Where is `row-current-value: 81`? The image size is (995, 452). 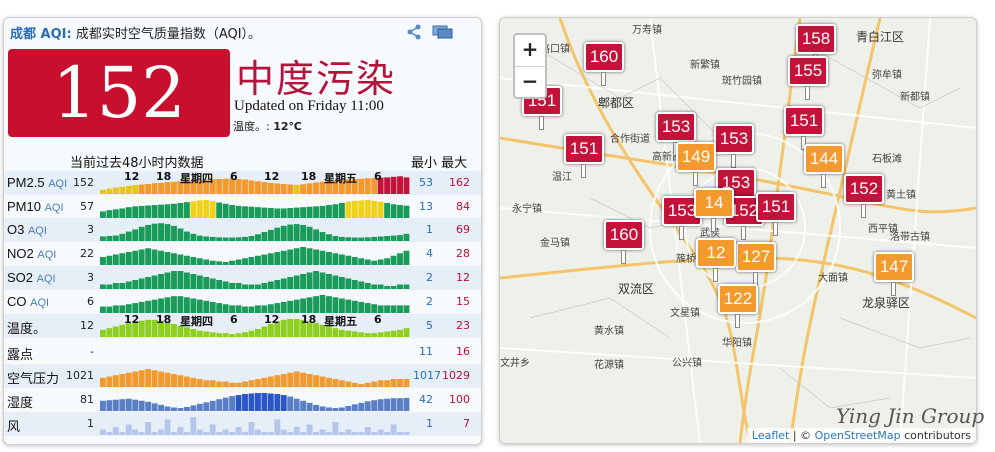 row-current-value: 81 is located at coordinates (87, 399).